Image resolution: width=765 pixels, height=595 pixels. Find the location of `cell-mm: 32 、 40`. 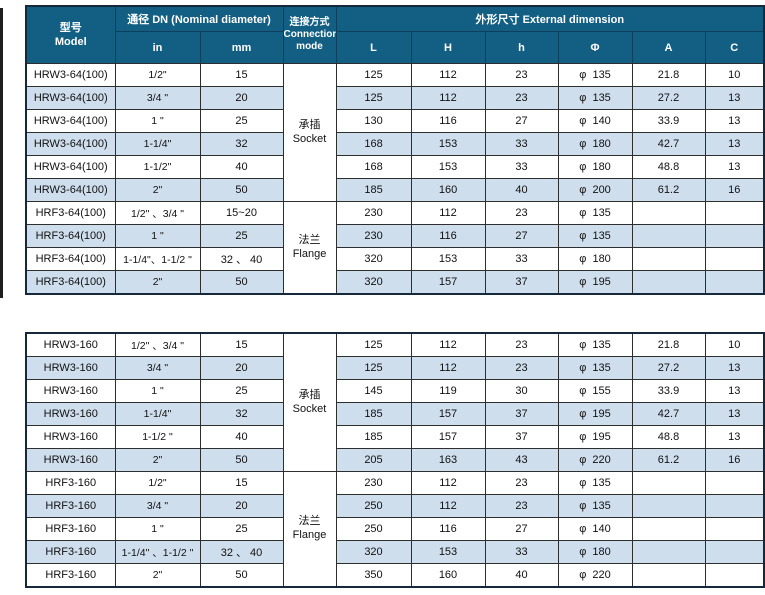

cell-mm: 32 、 40 is located at coordinates (241, 259).